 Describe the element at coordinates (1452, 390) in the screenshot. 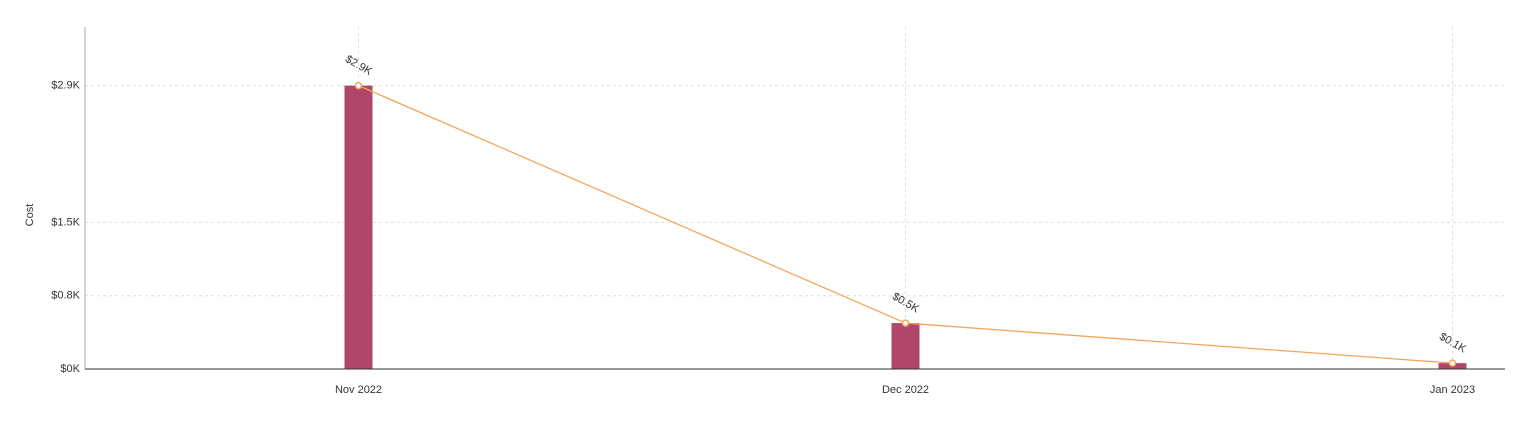

I see `x-tick-label: Jan 2023` at that location.